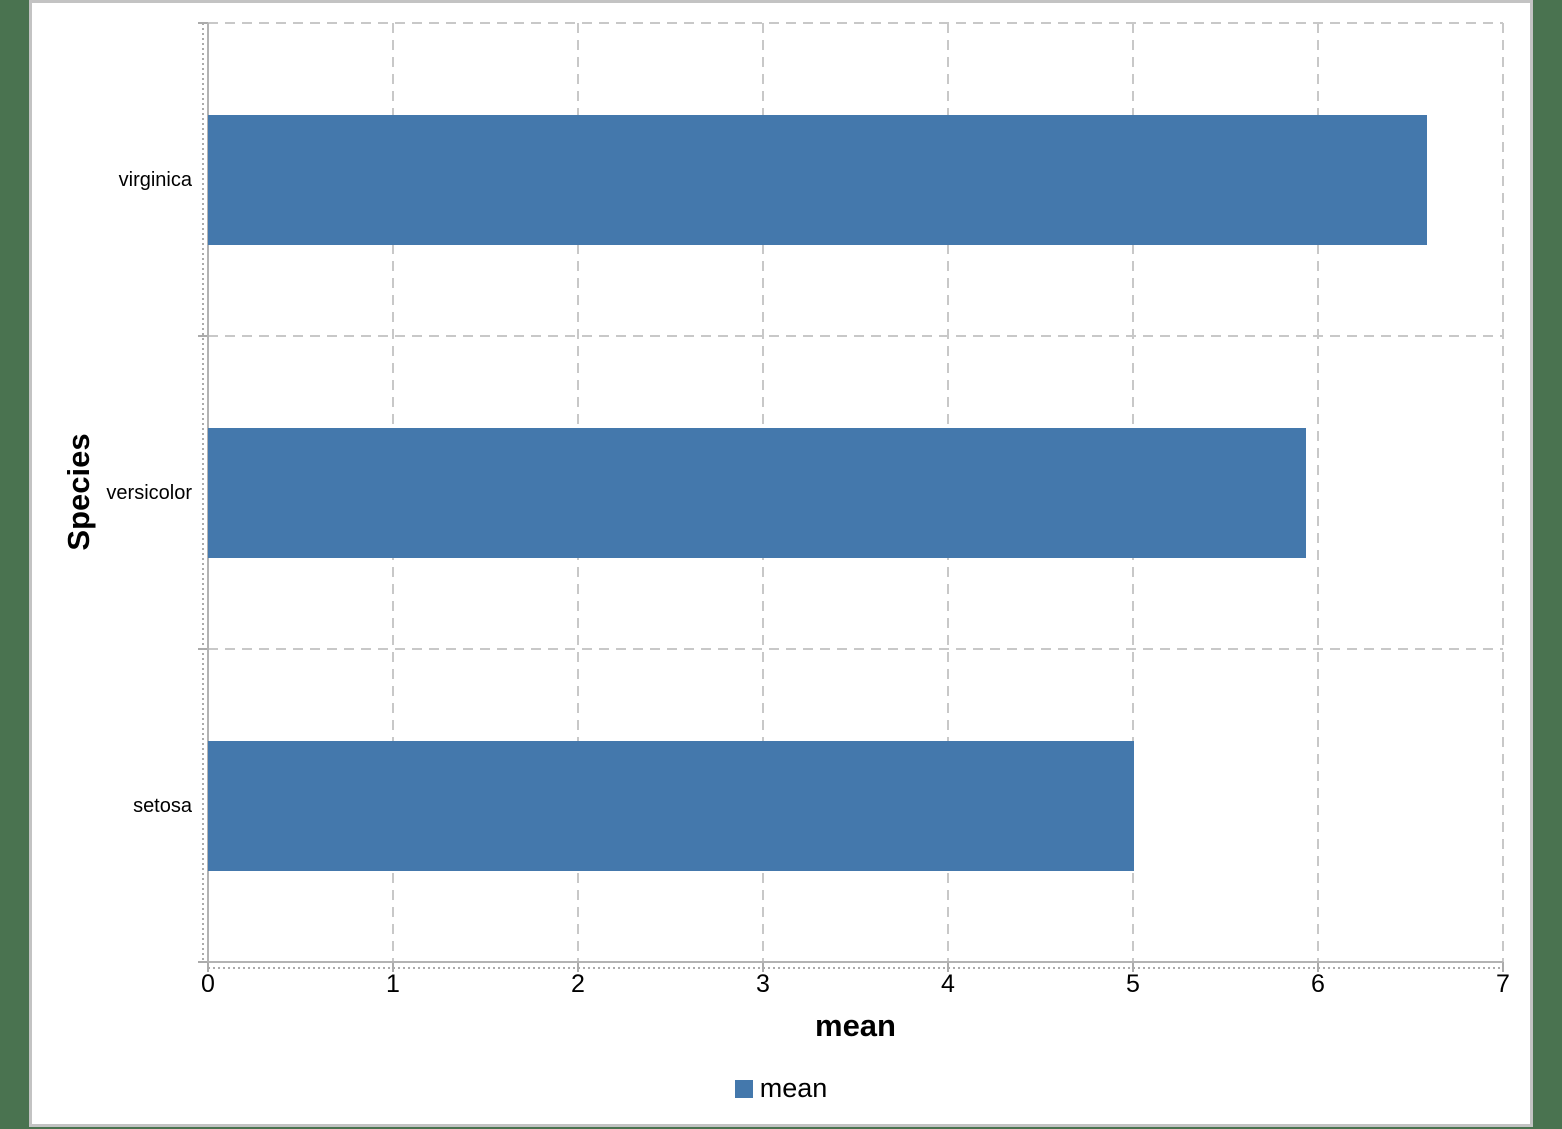  What do you see at coordinates (1503, 967) in the screenshot?
I see `x-axis-tick` at bounding box center [1503, 967].